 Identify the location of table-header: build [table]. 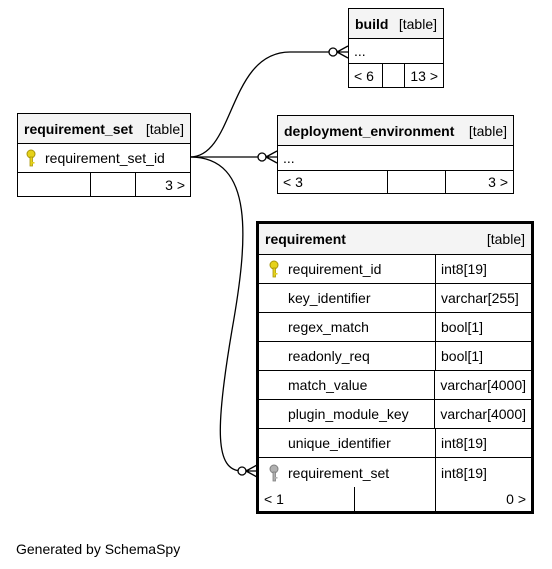
(396, 24).